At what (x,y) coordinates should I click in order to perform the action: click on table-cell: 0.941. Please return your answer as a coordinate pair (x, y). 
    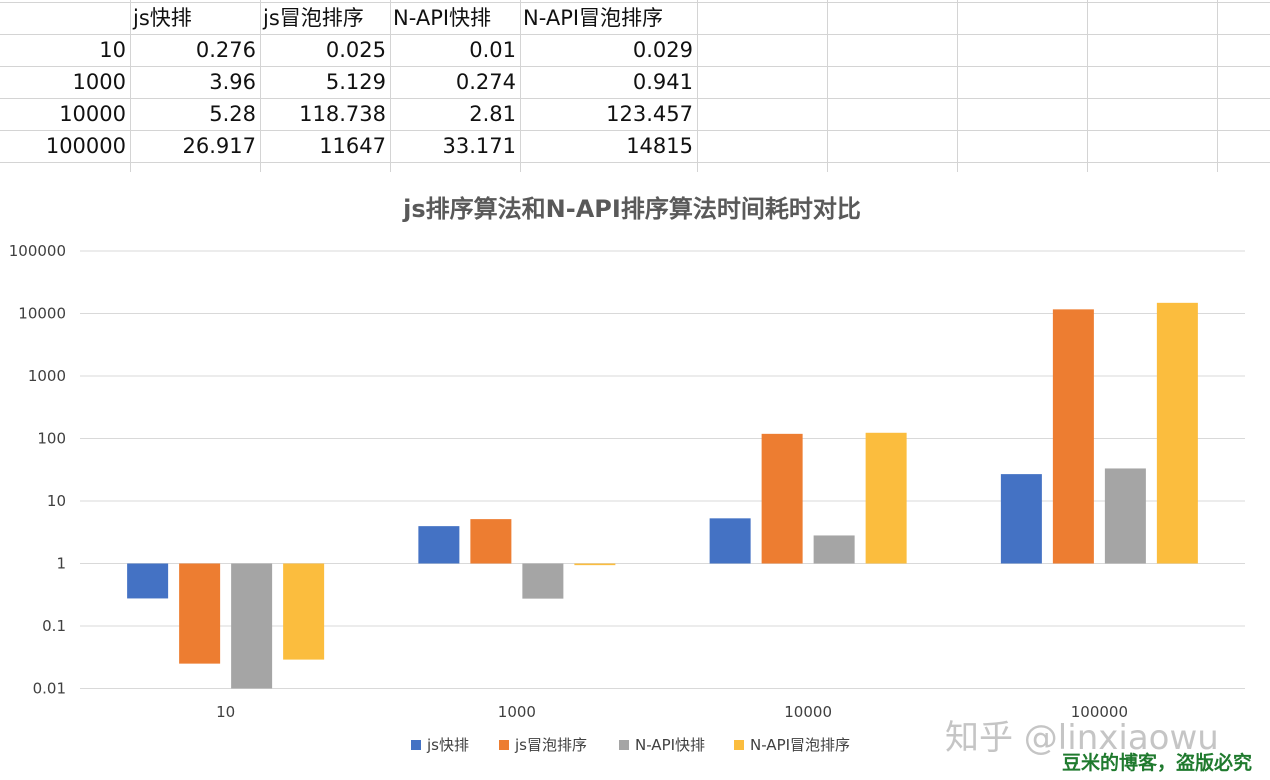
    Looking at the image, I should click on (662, 82).